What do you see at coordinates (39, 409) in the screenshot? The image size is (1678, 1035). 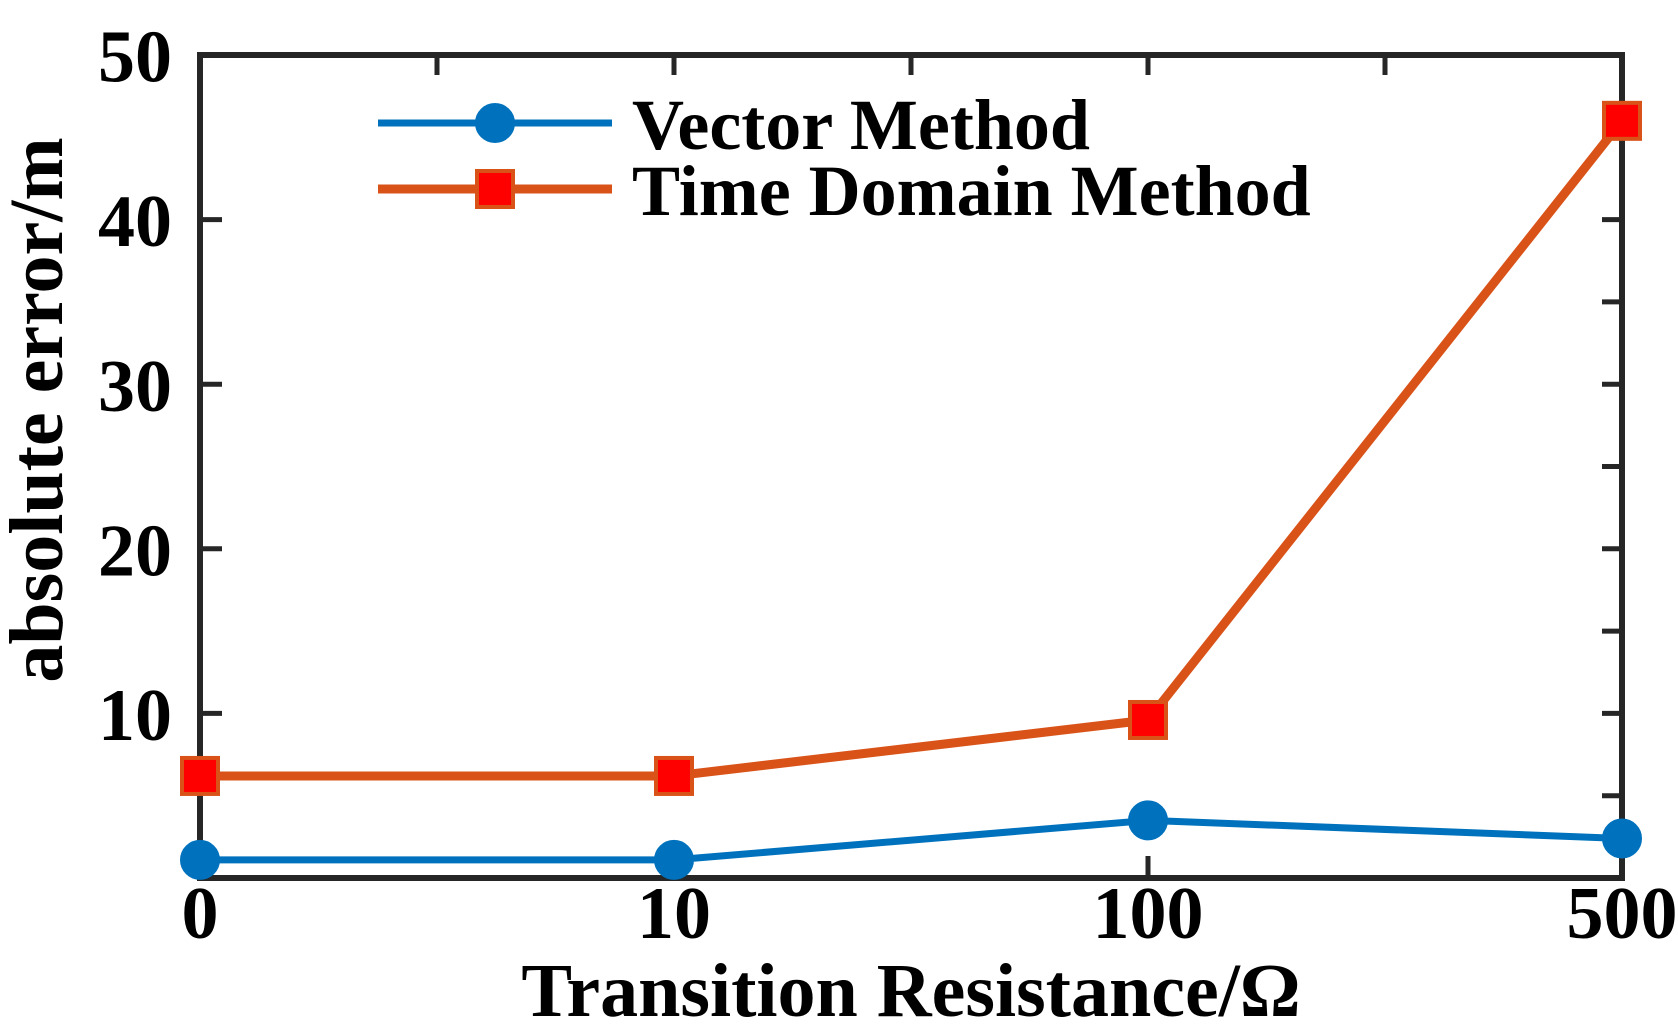 I see `y-axis-title: absolute error/m` at bounding box center [39, 409].